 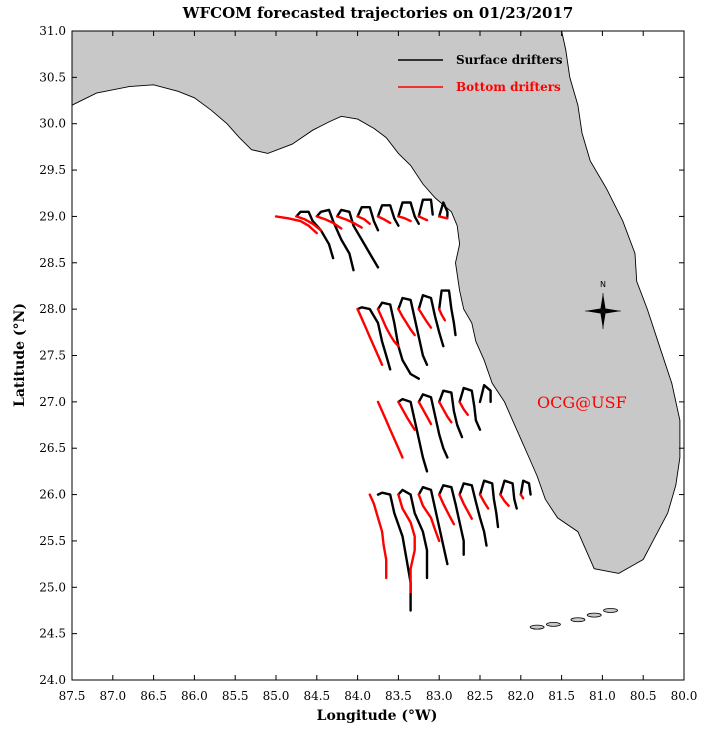 What do you see at coordinates (52, 680) in the screenshot?
I see `y-tick-label: 24.0` at bounding box center [52, 680].